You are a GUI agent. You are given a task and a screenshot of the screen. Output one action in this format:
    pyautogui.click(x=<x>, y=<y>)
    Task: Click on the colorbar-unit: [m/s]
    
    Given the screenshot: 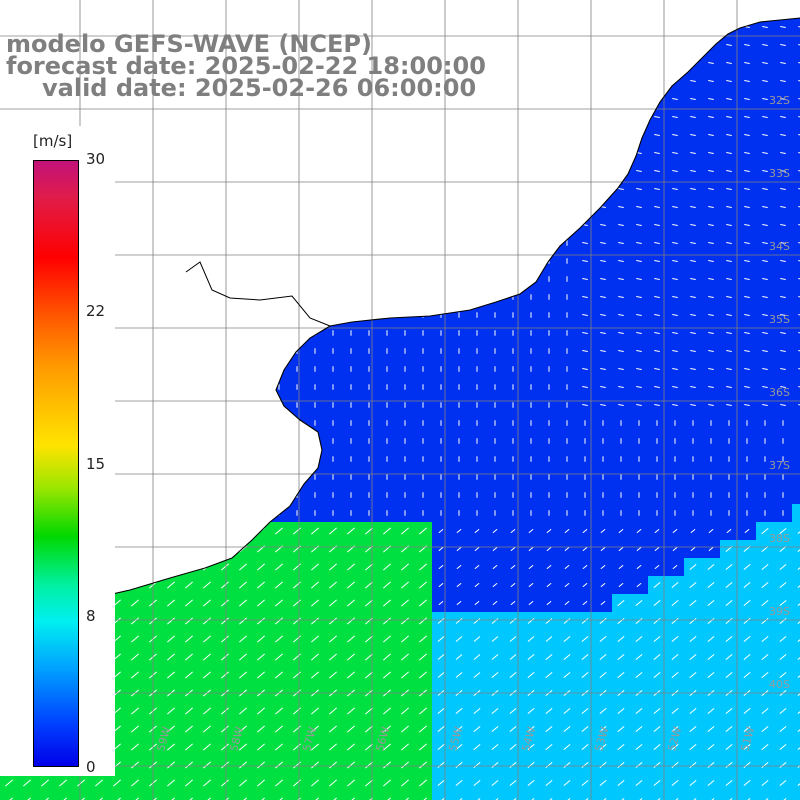 What is the action you would take?
    pyautogui.click(x=53, y=141)
    